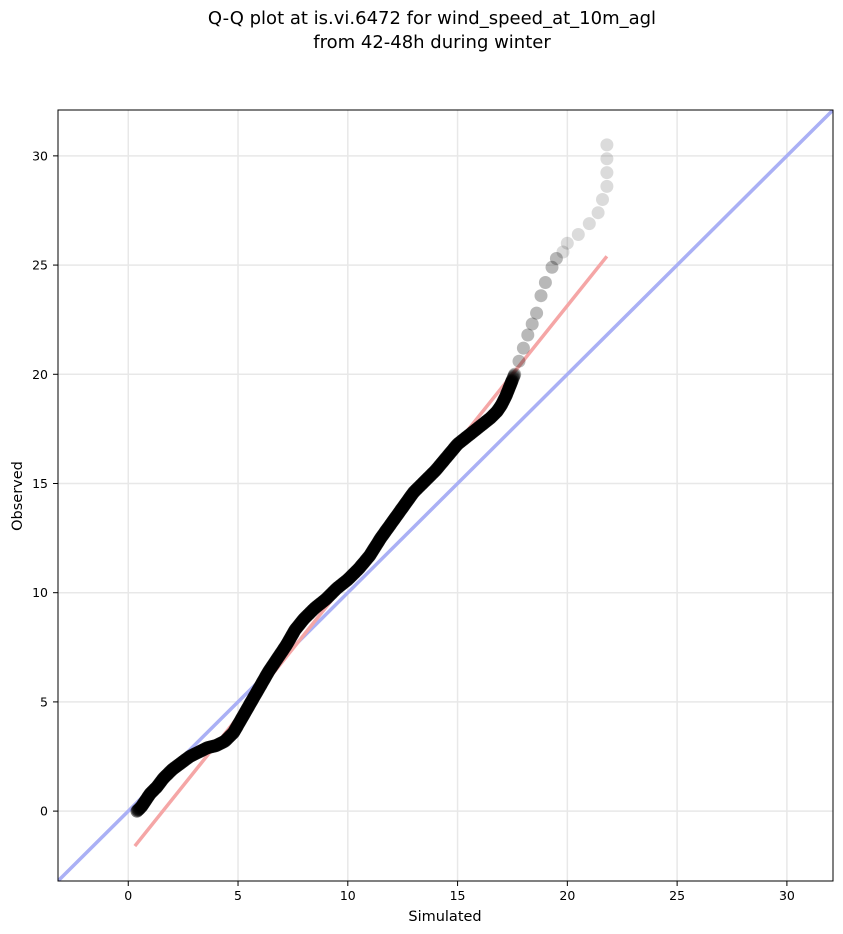 This screenshot has height=934, width=843. Describe the element at coordinates (458, 895) in the screenshot. I see `x-tick-label: 15` at that location.